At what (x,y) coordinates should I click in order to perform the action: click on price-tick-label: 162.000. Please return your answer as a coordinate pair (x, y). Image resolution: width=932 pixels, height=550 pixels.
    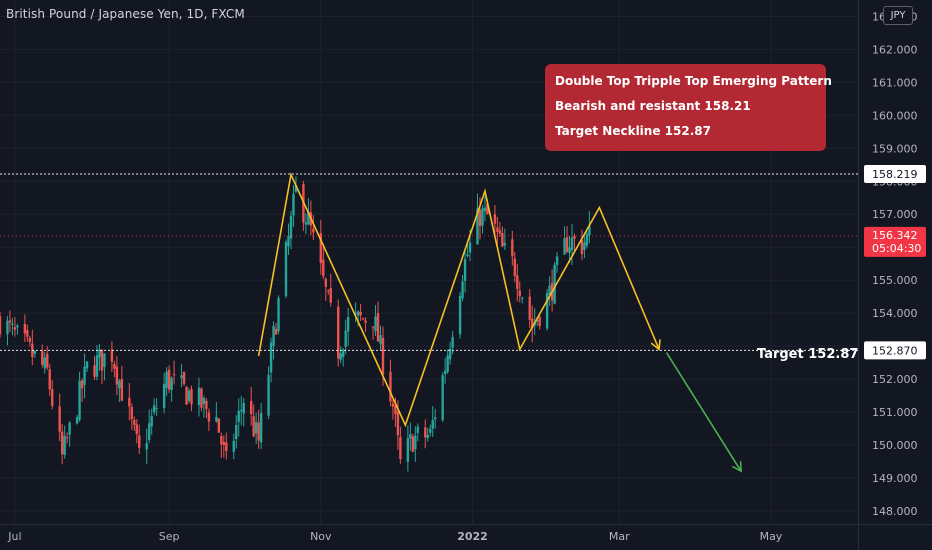
    Looking at the image, I should click on (895, 49).